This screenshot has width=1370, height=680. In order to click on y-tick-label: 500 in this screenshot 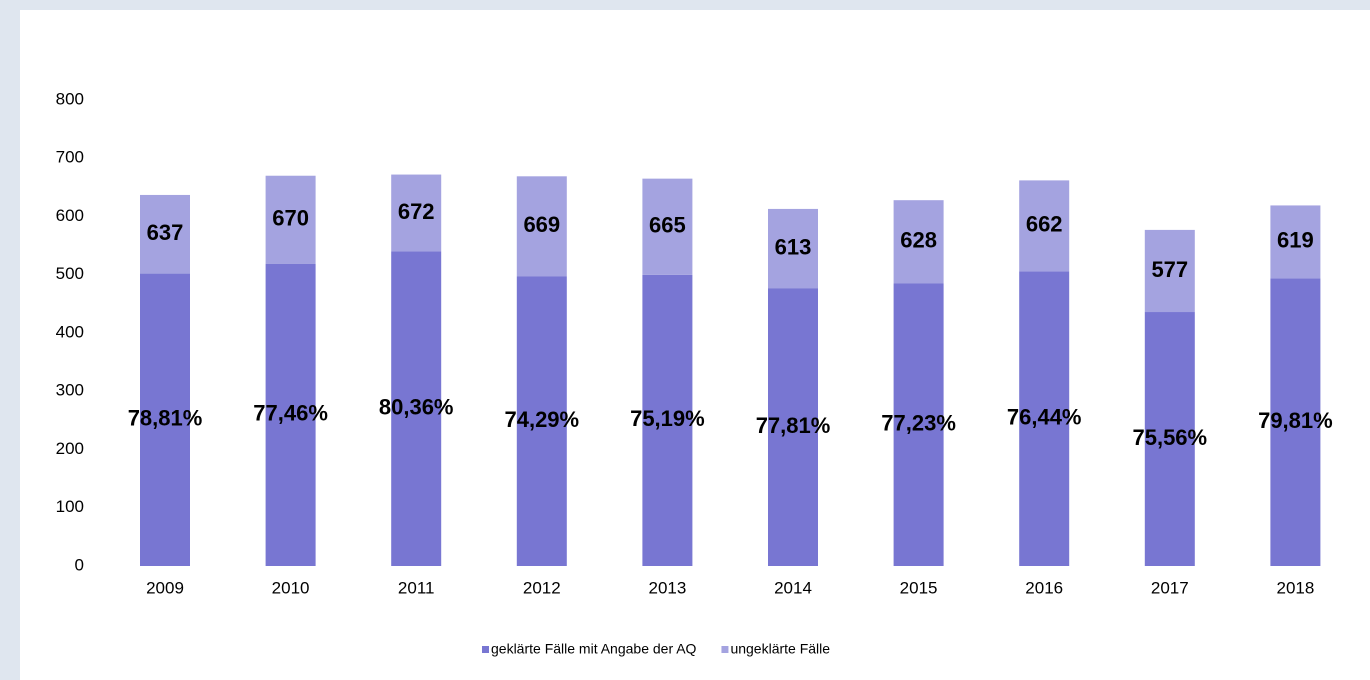, I will do `click(70, 273)`.